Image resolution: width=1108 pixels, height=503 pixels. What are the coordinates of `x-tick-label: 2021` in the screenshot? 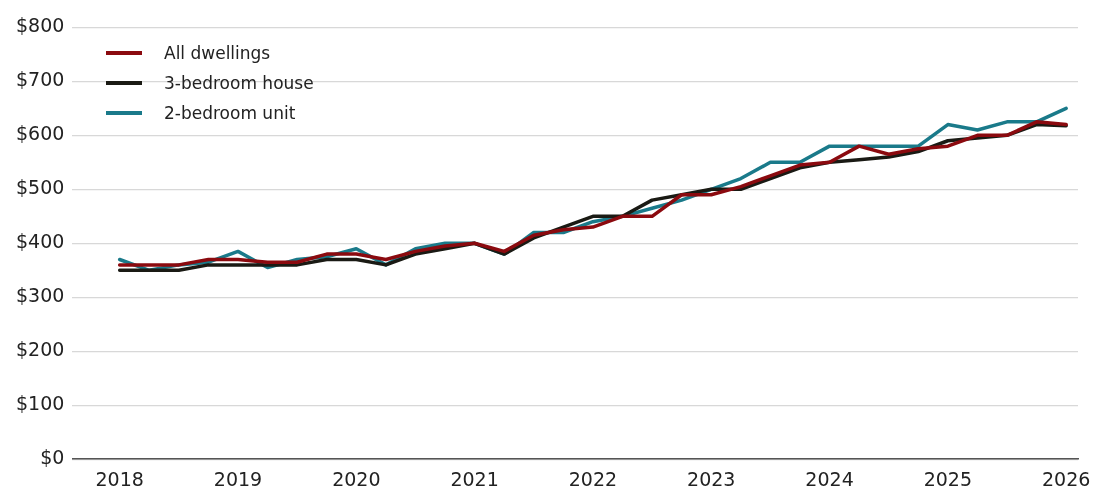 It's located at (474, 478).